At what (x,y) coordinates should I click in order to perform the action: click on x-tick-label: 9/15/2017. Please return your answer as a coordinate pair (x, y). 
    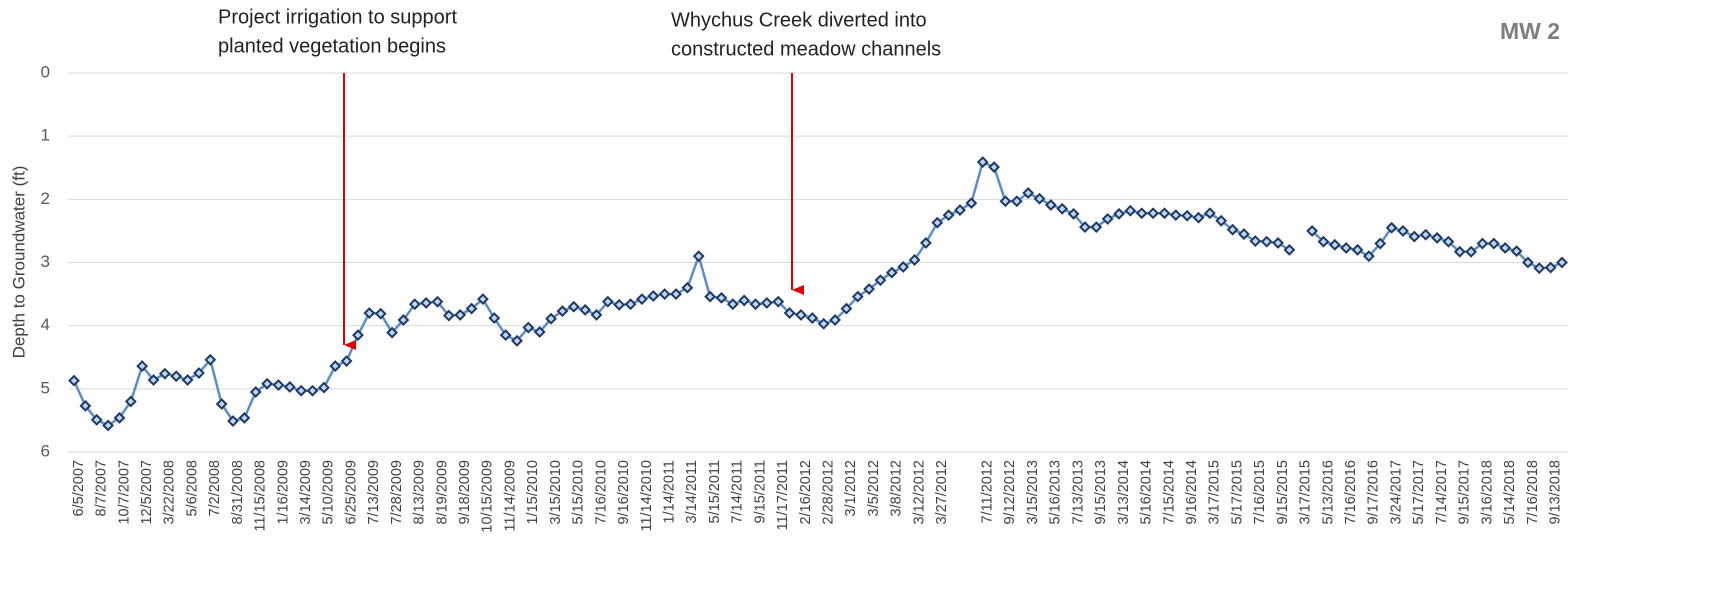
    Looking at the image, I should click on (1465, 492).